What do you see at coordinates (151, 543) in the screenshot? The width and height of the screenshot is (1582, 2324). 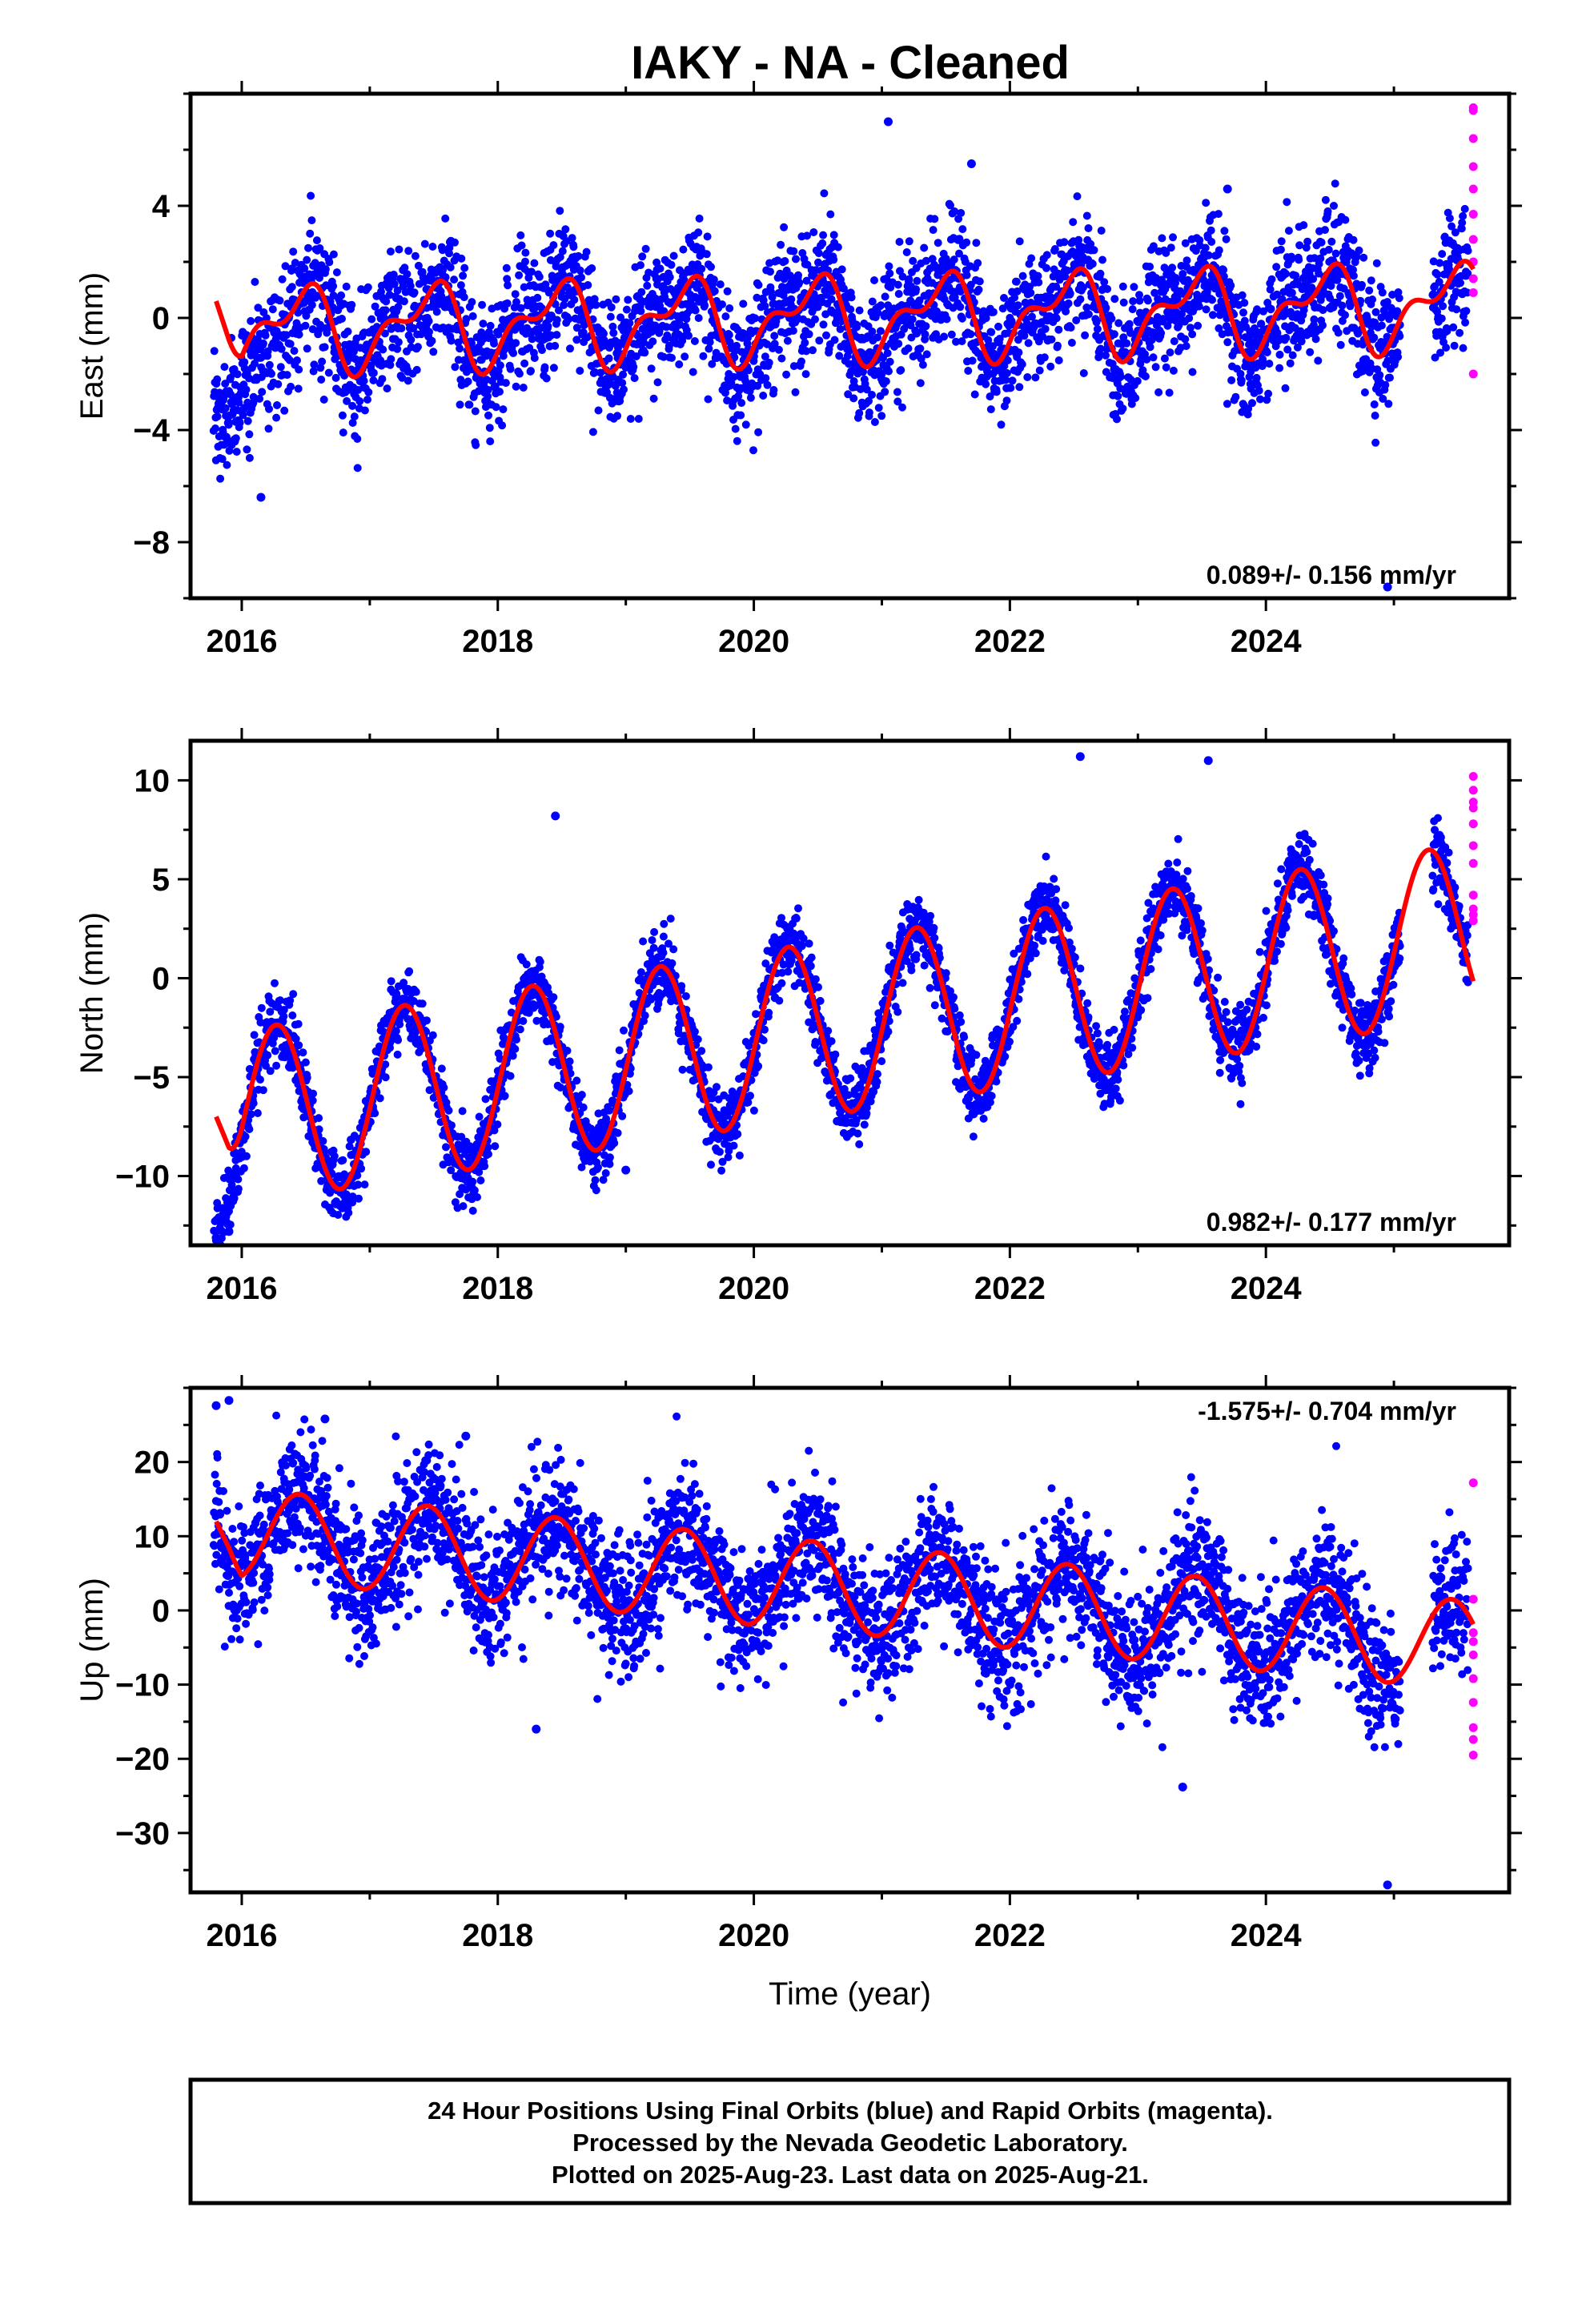 I see `y-tick-label: −8` at bounding box center [151, 543].